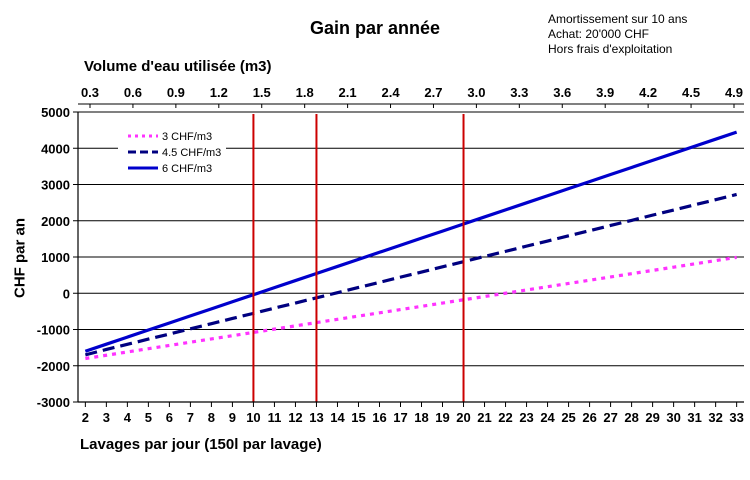 The height and width of the screenshot is (480, 750). Describe the element at coordinates (169, 417) in the screenshot. I see `x-tick-label: 6` at that location.